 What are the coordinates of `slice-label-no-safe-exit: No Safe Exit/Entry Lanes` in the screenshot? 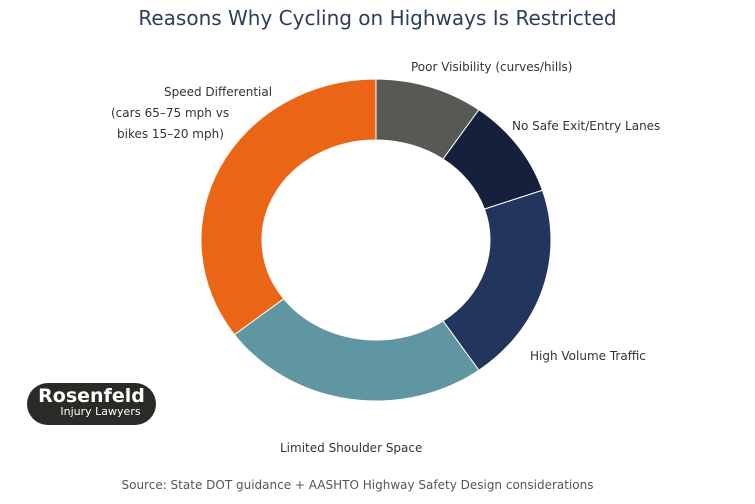 It's located at (586, 126).